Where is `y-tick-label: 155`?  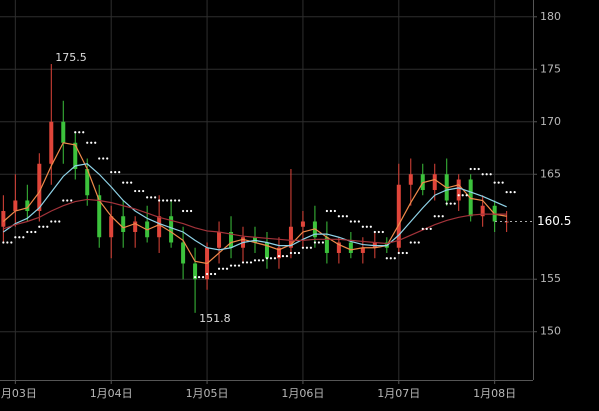
y-tick-label: 155 is located at coordinates (550, 278).